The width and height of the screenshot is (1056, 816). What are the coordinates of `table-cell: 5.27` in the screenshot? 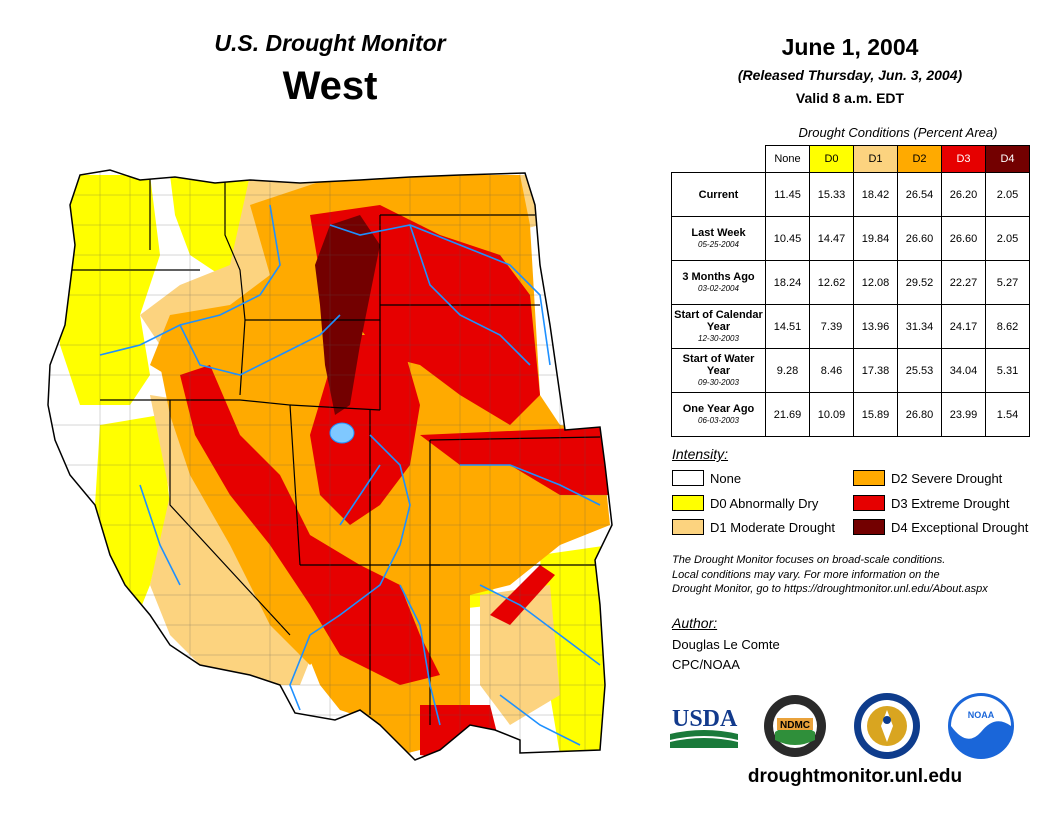 It's located at (1007, 282).